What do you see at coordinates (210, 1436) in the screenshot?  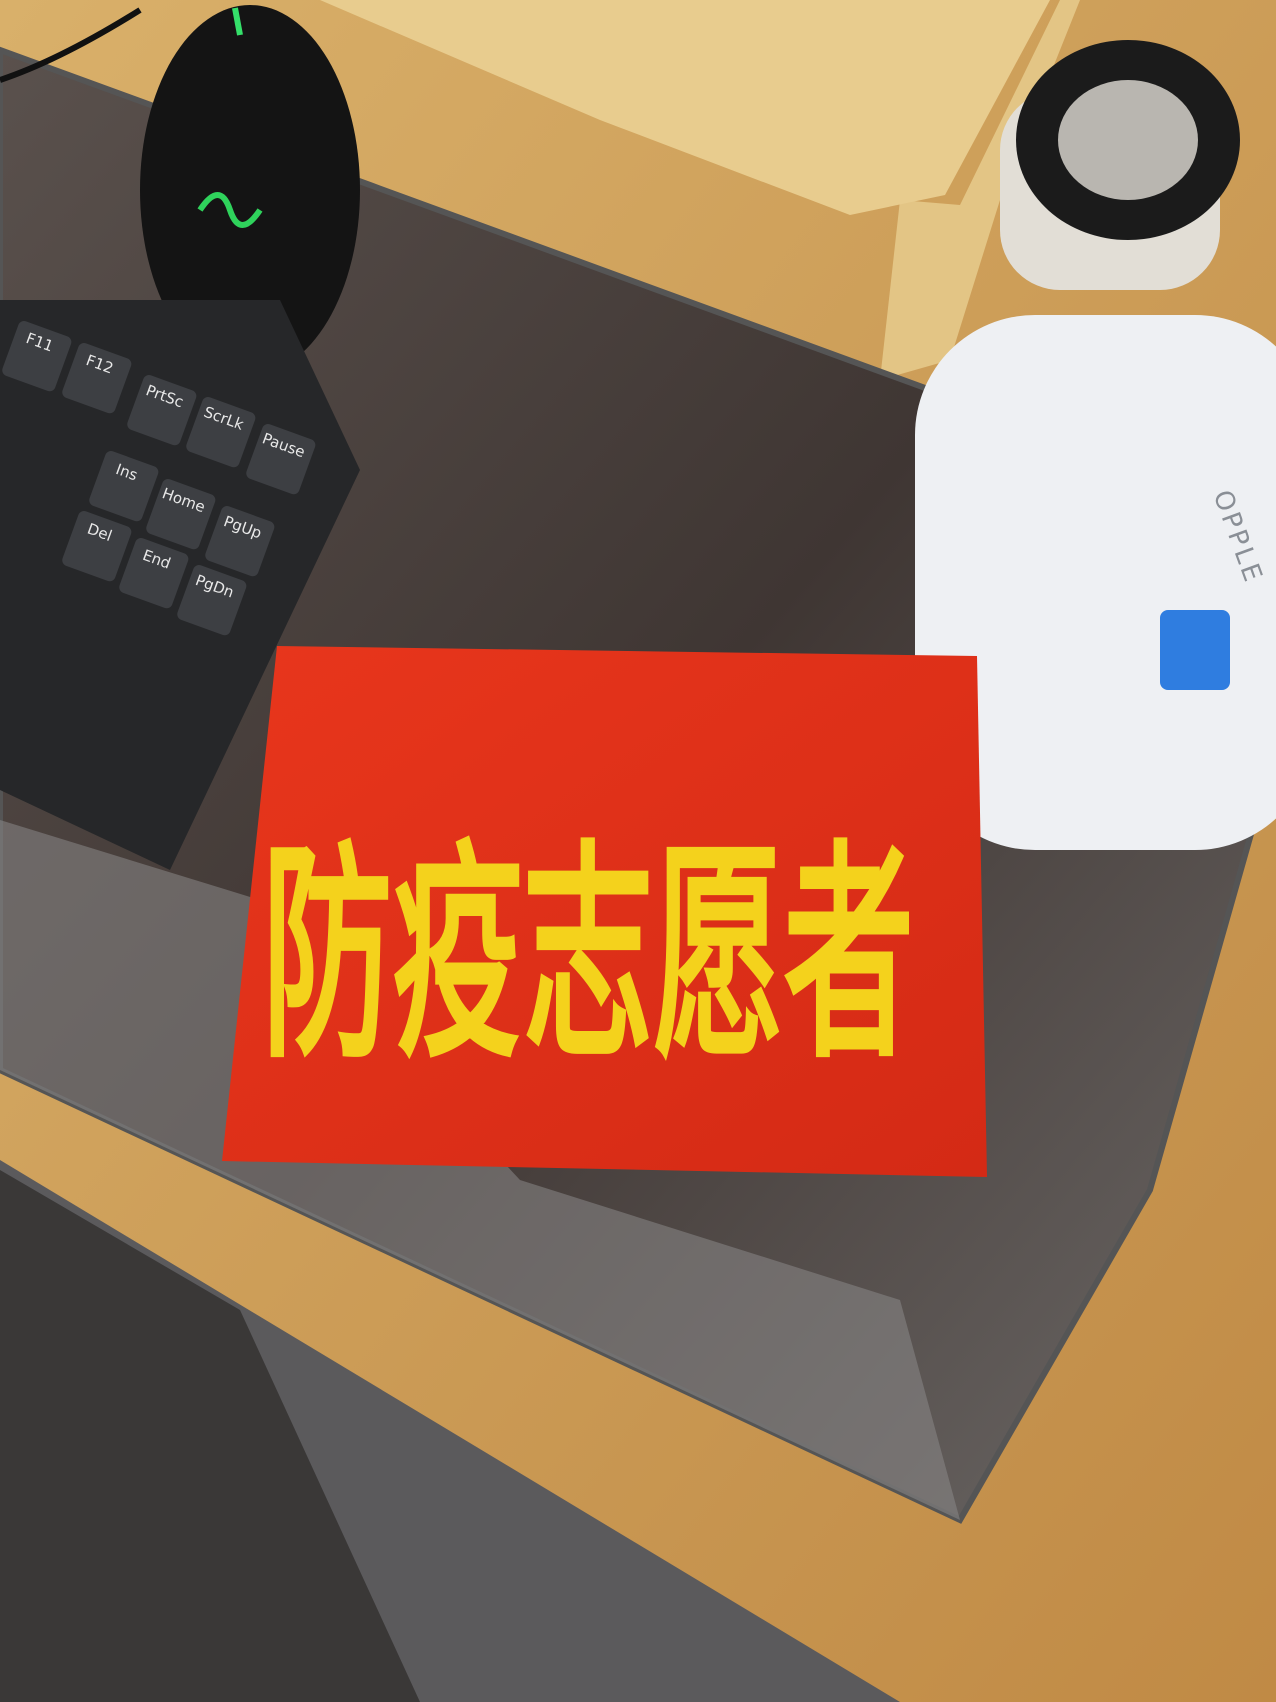 I see `floor-shadow` at bounding box center [210, 1436].